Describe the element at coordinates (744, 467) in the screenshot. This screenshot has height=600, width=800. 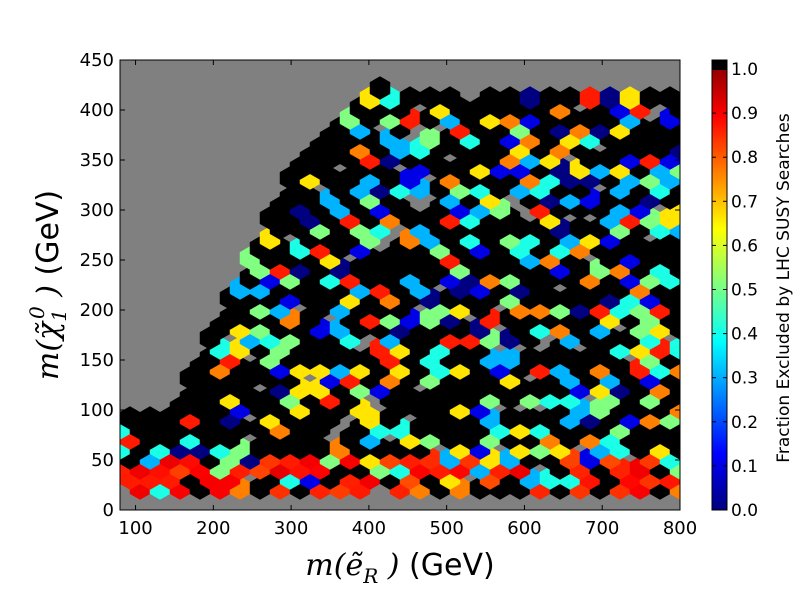
I see `colorbar-tick-label: 0.1` at that location.